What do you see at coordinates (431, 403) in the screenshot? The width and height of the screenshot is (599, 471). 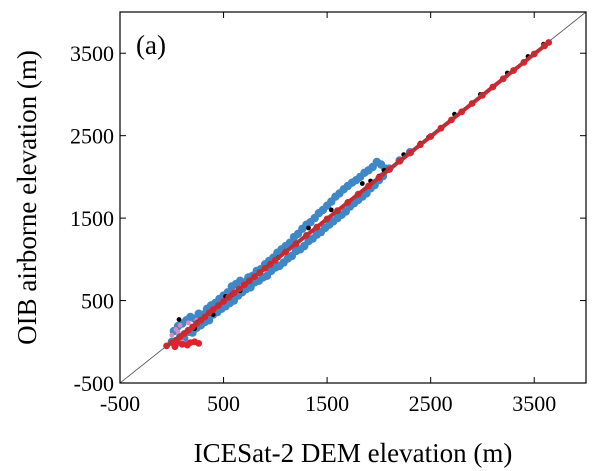 I see `x-tick-label: 2500` at bounding box center [431, 403].